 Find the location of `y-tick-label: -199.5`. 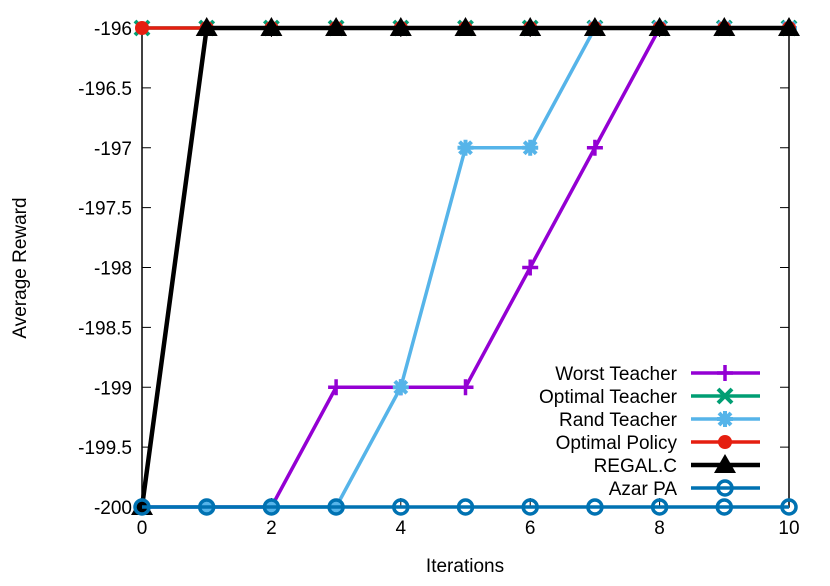

y-tick-label: -199.5 is located at coordinates (105, 448).